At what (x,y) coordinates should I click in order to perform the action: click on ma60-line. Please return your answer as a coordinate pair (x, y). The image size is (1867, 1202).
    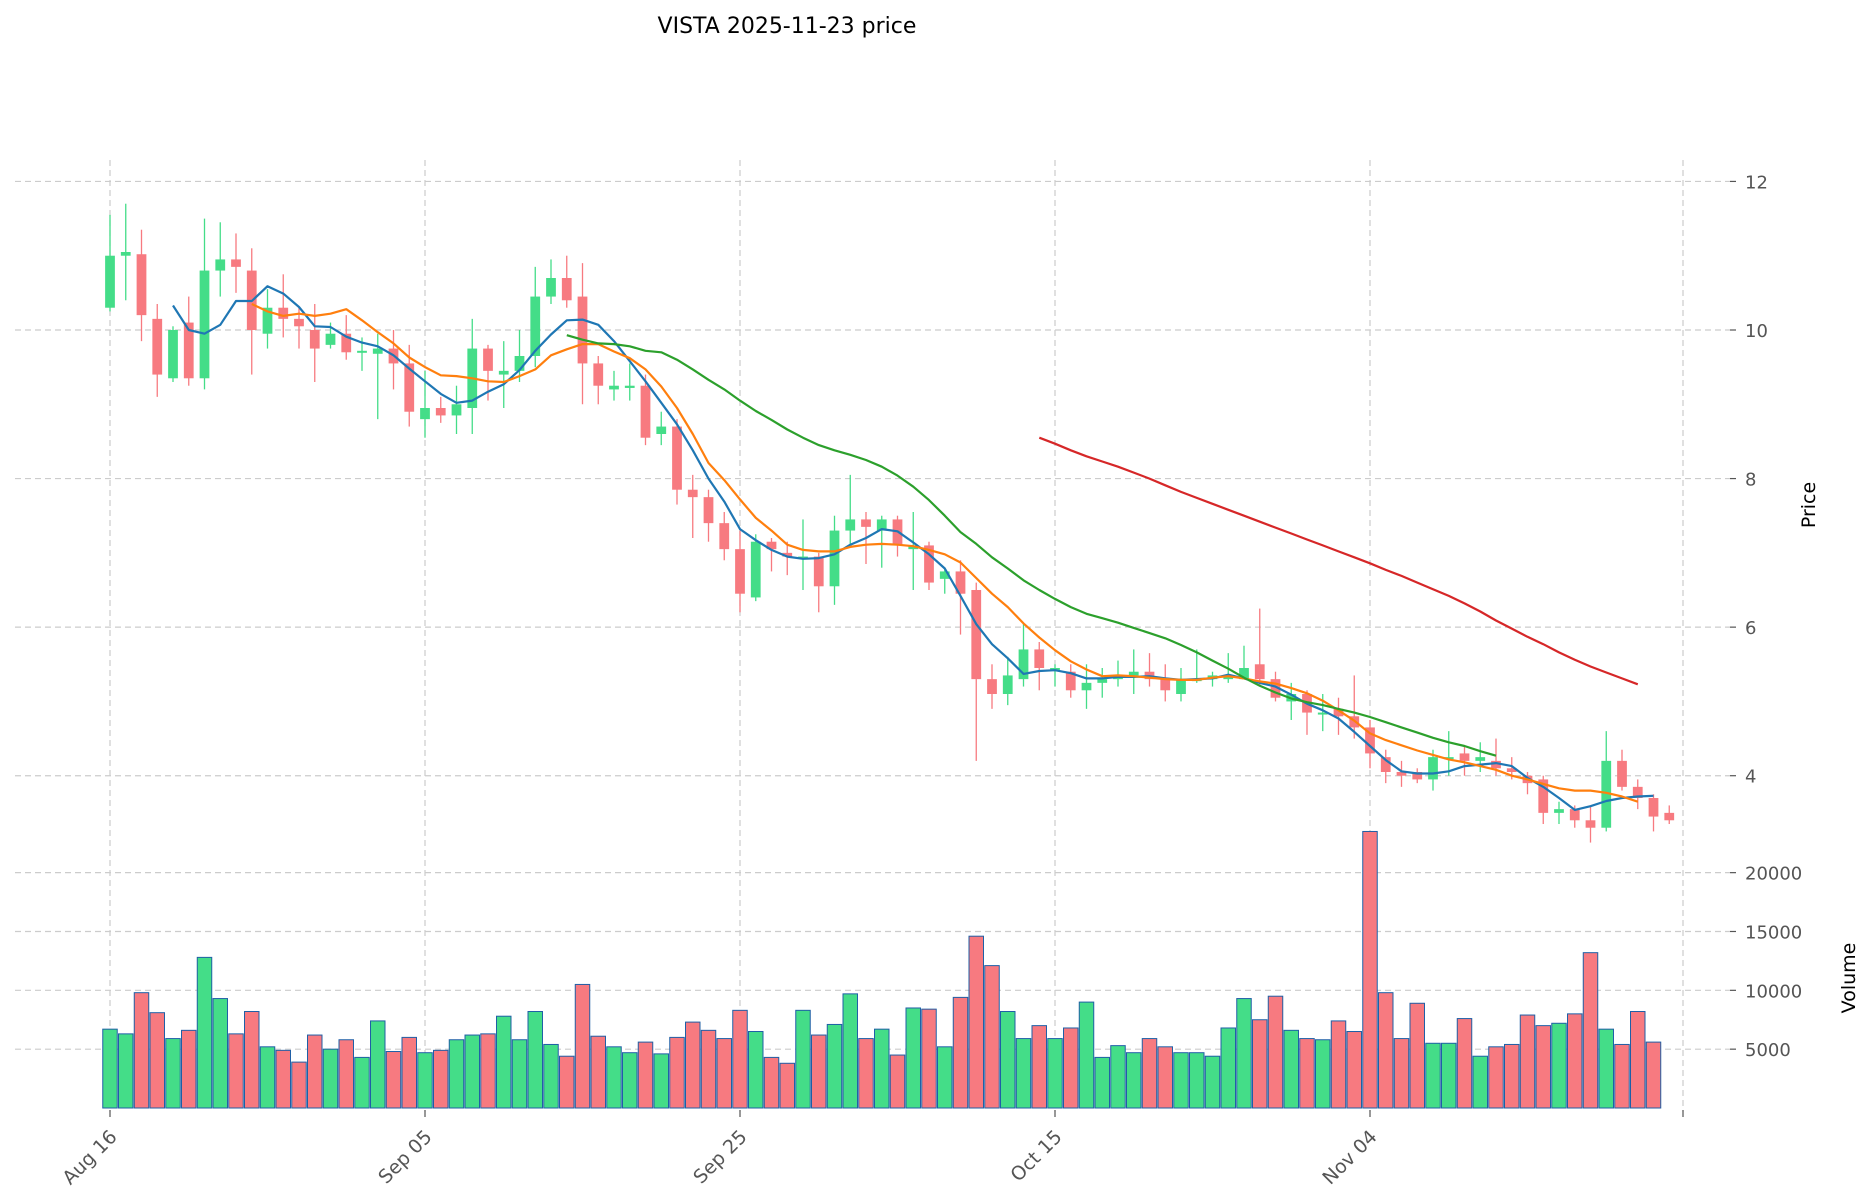
    Looking at the image, I should click on (1338, 561).